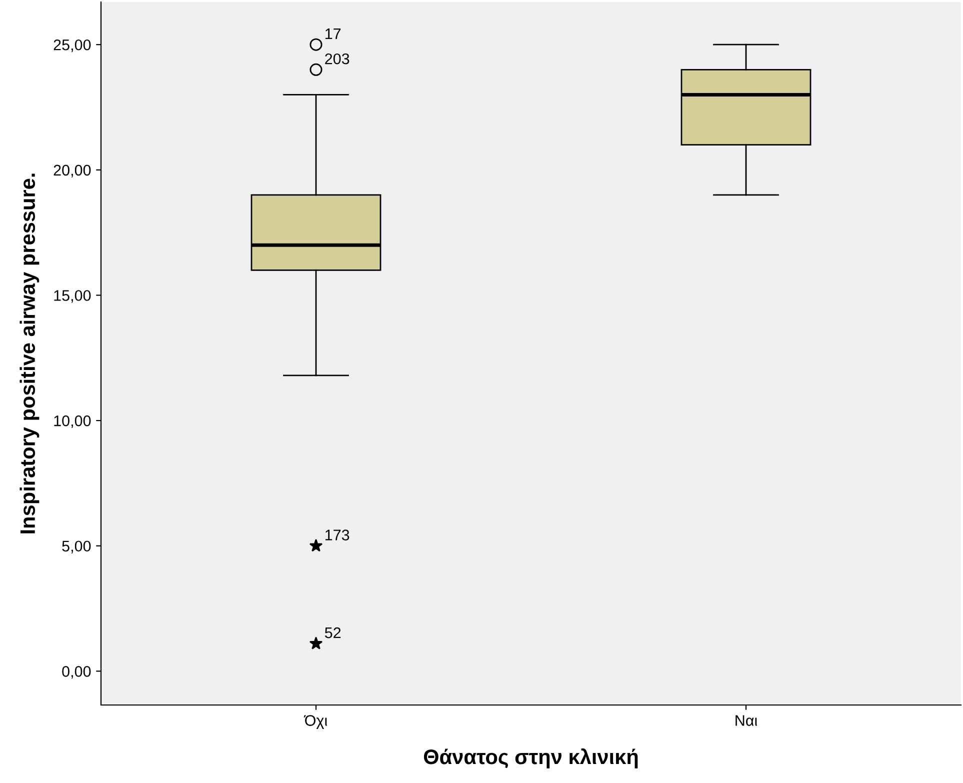 The width and height of the screenshot is (963, 783). What do you see at coordinates (338, 535) in the screenshot?
I see `annotation: 173` at bounding box center [338, 535].